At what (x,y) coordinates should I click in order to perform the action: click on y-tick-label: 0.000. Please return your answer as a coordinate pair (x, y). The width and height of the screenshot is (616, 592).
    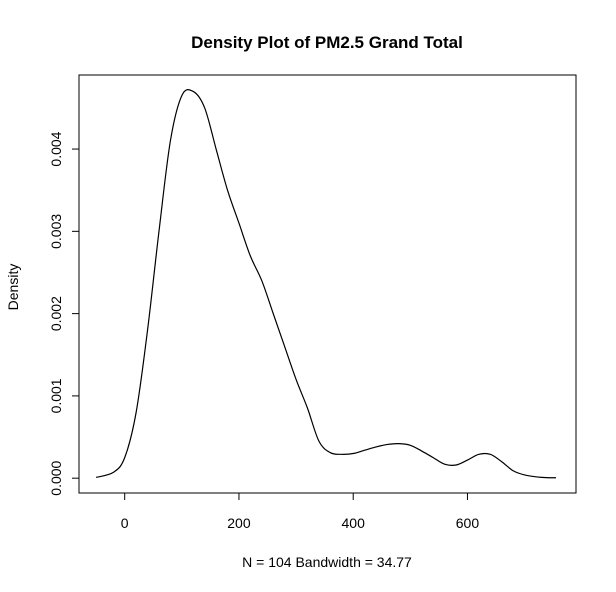
    Looking at the image, I should click on (56, 477).